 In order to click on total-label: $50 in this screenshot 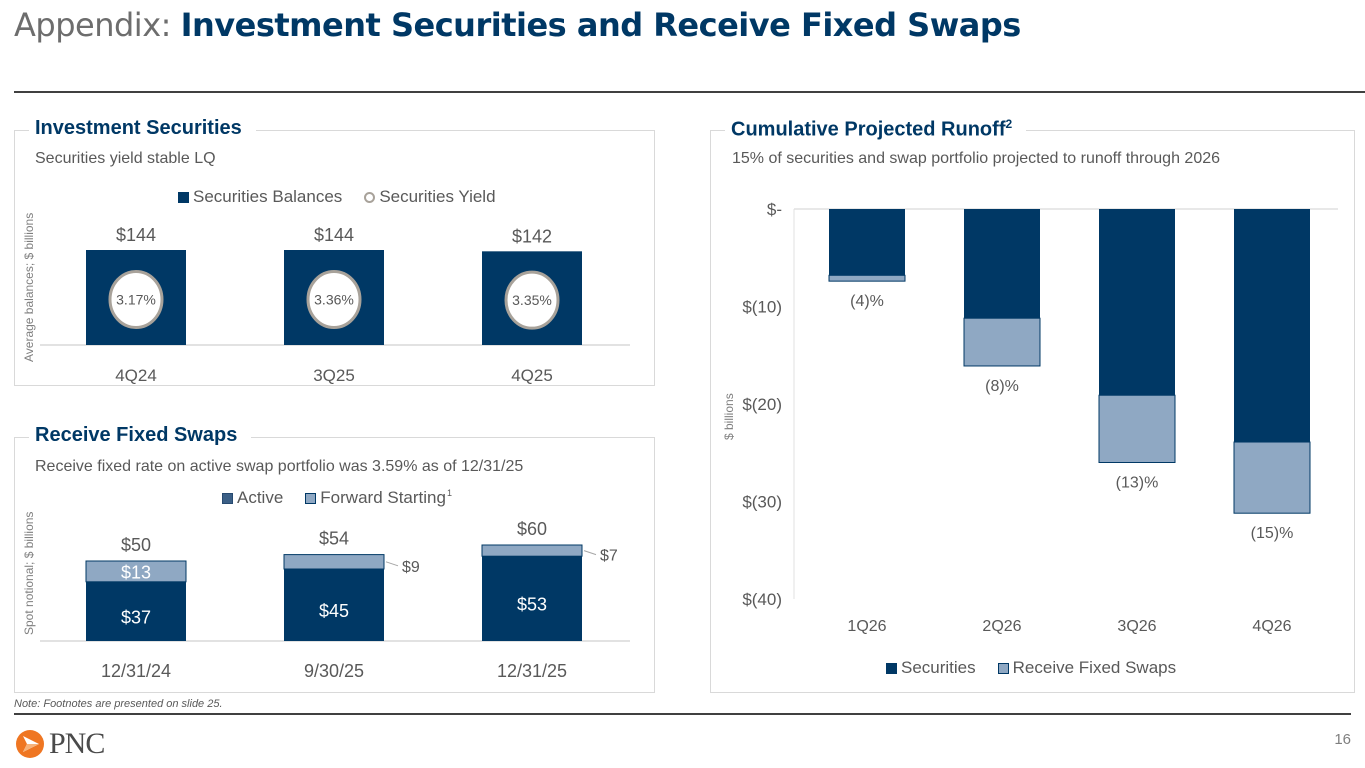, I will do `click(136, 545)`.